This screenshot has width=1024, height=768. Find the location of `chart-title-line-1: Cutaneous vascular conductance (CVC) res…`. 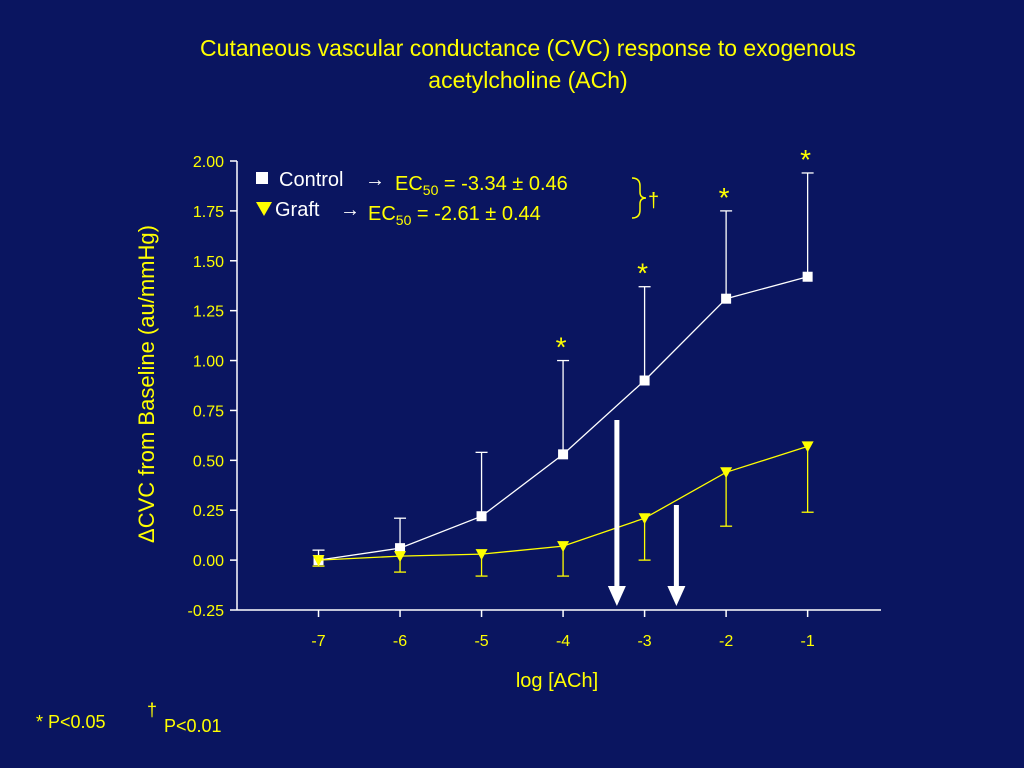

chart-title-line-1: Cutaneous vascular conductance (CVC) res… is located at coordinates (528, 48).